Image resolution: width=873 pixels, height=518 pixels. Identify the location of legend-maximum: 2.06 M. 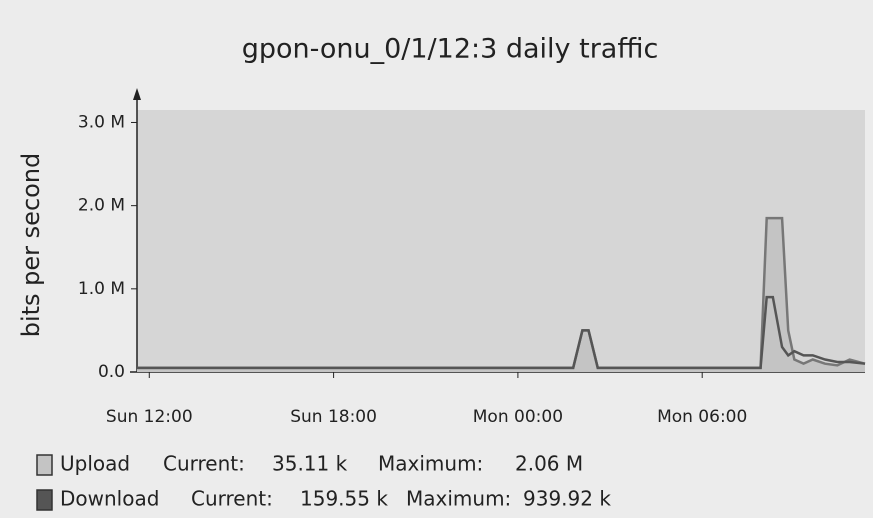
(549, 464).